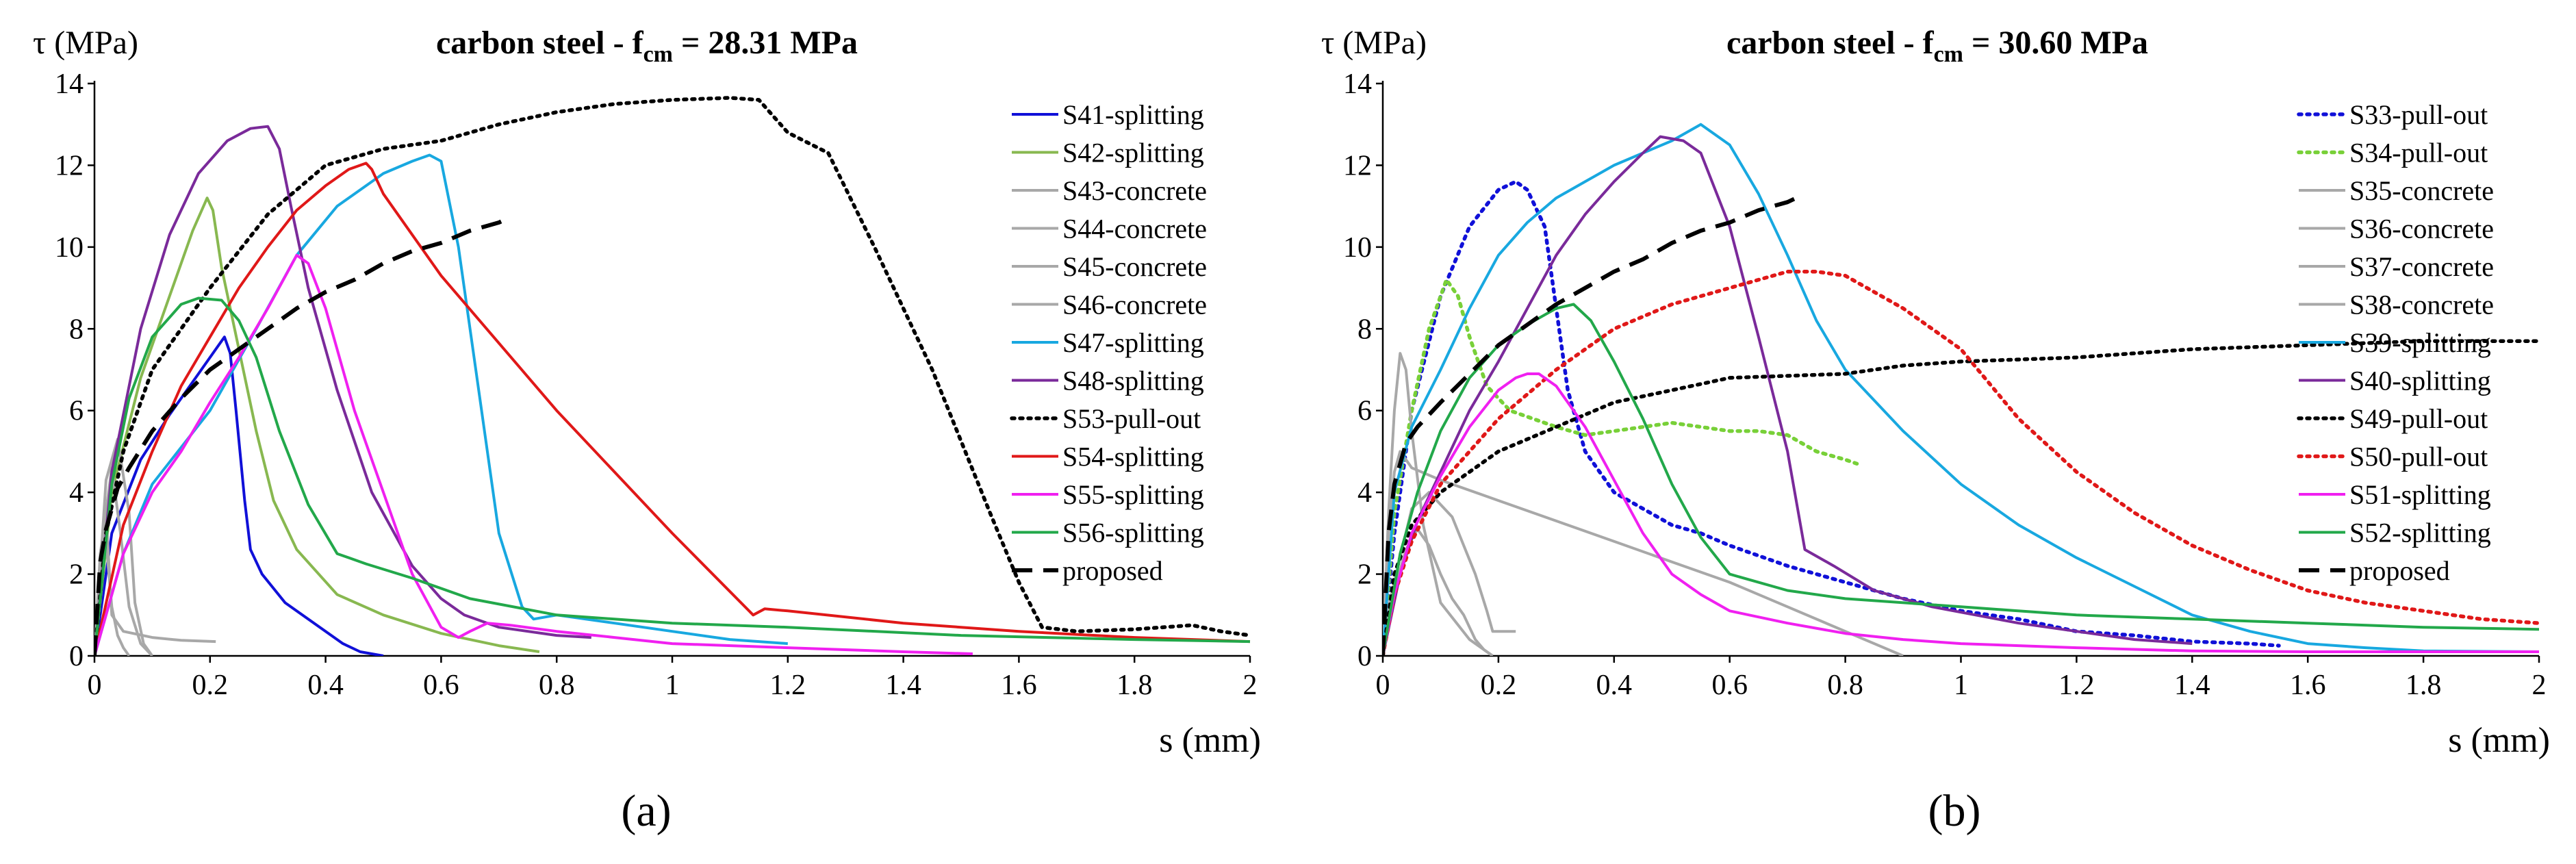 The width and height of the screenshot is (2576, 864). Describe the element at coordinates (2418, 153) in the screenshot. I see `legend-label: S34-pull-out` at that location.